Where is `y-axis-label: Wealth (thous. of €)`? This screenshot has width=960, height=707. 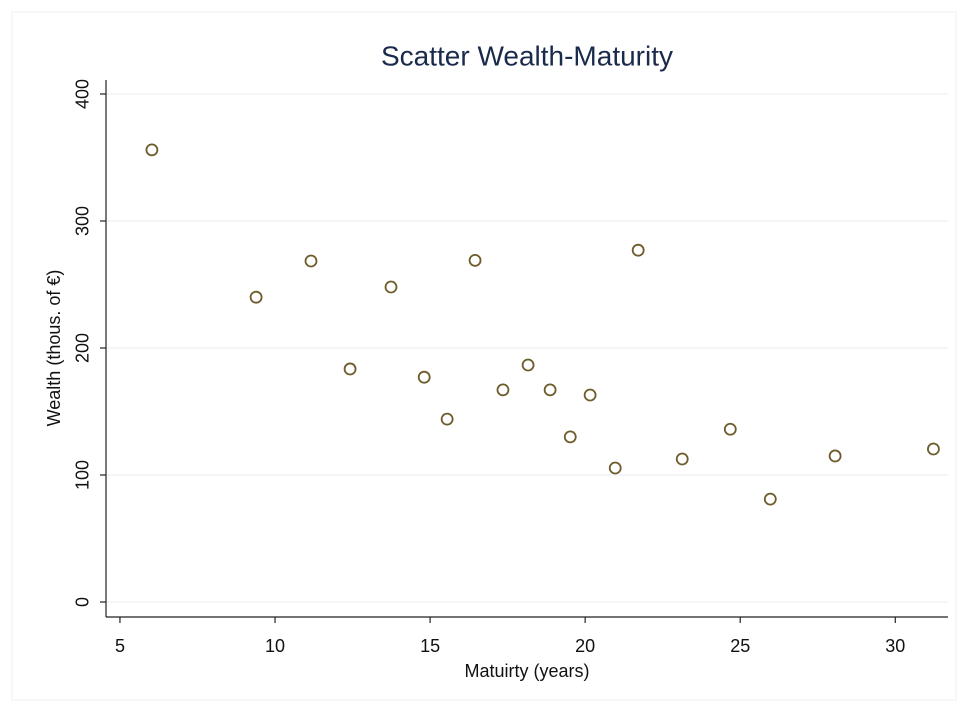
y-axis-label: Wealth (thous. of €) is located at coordinates (54, 348).